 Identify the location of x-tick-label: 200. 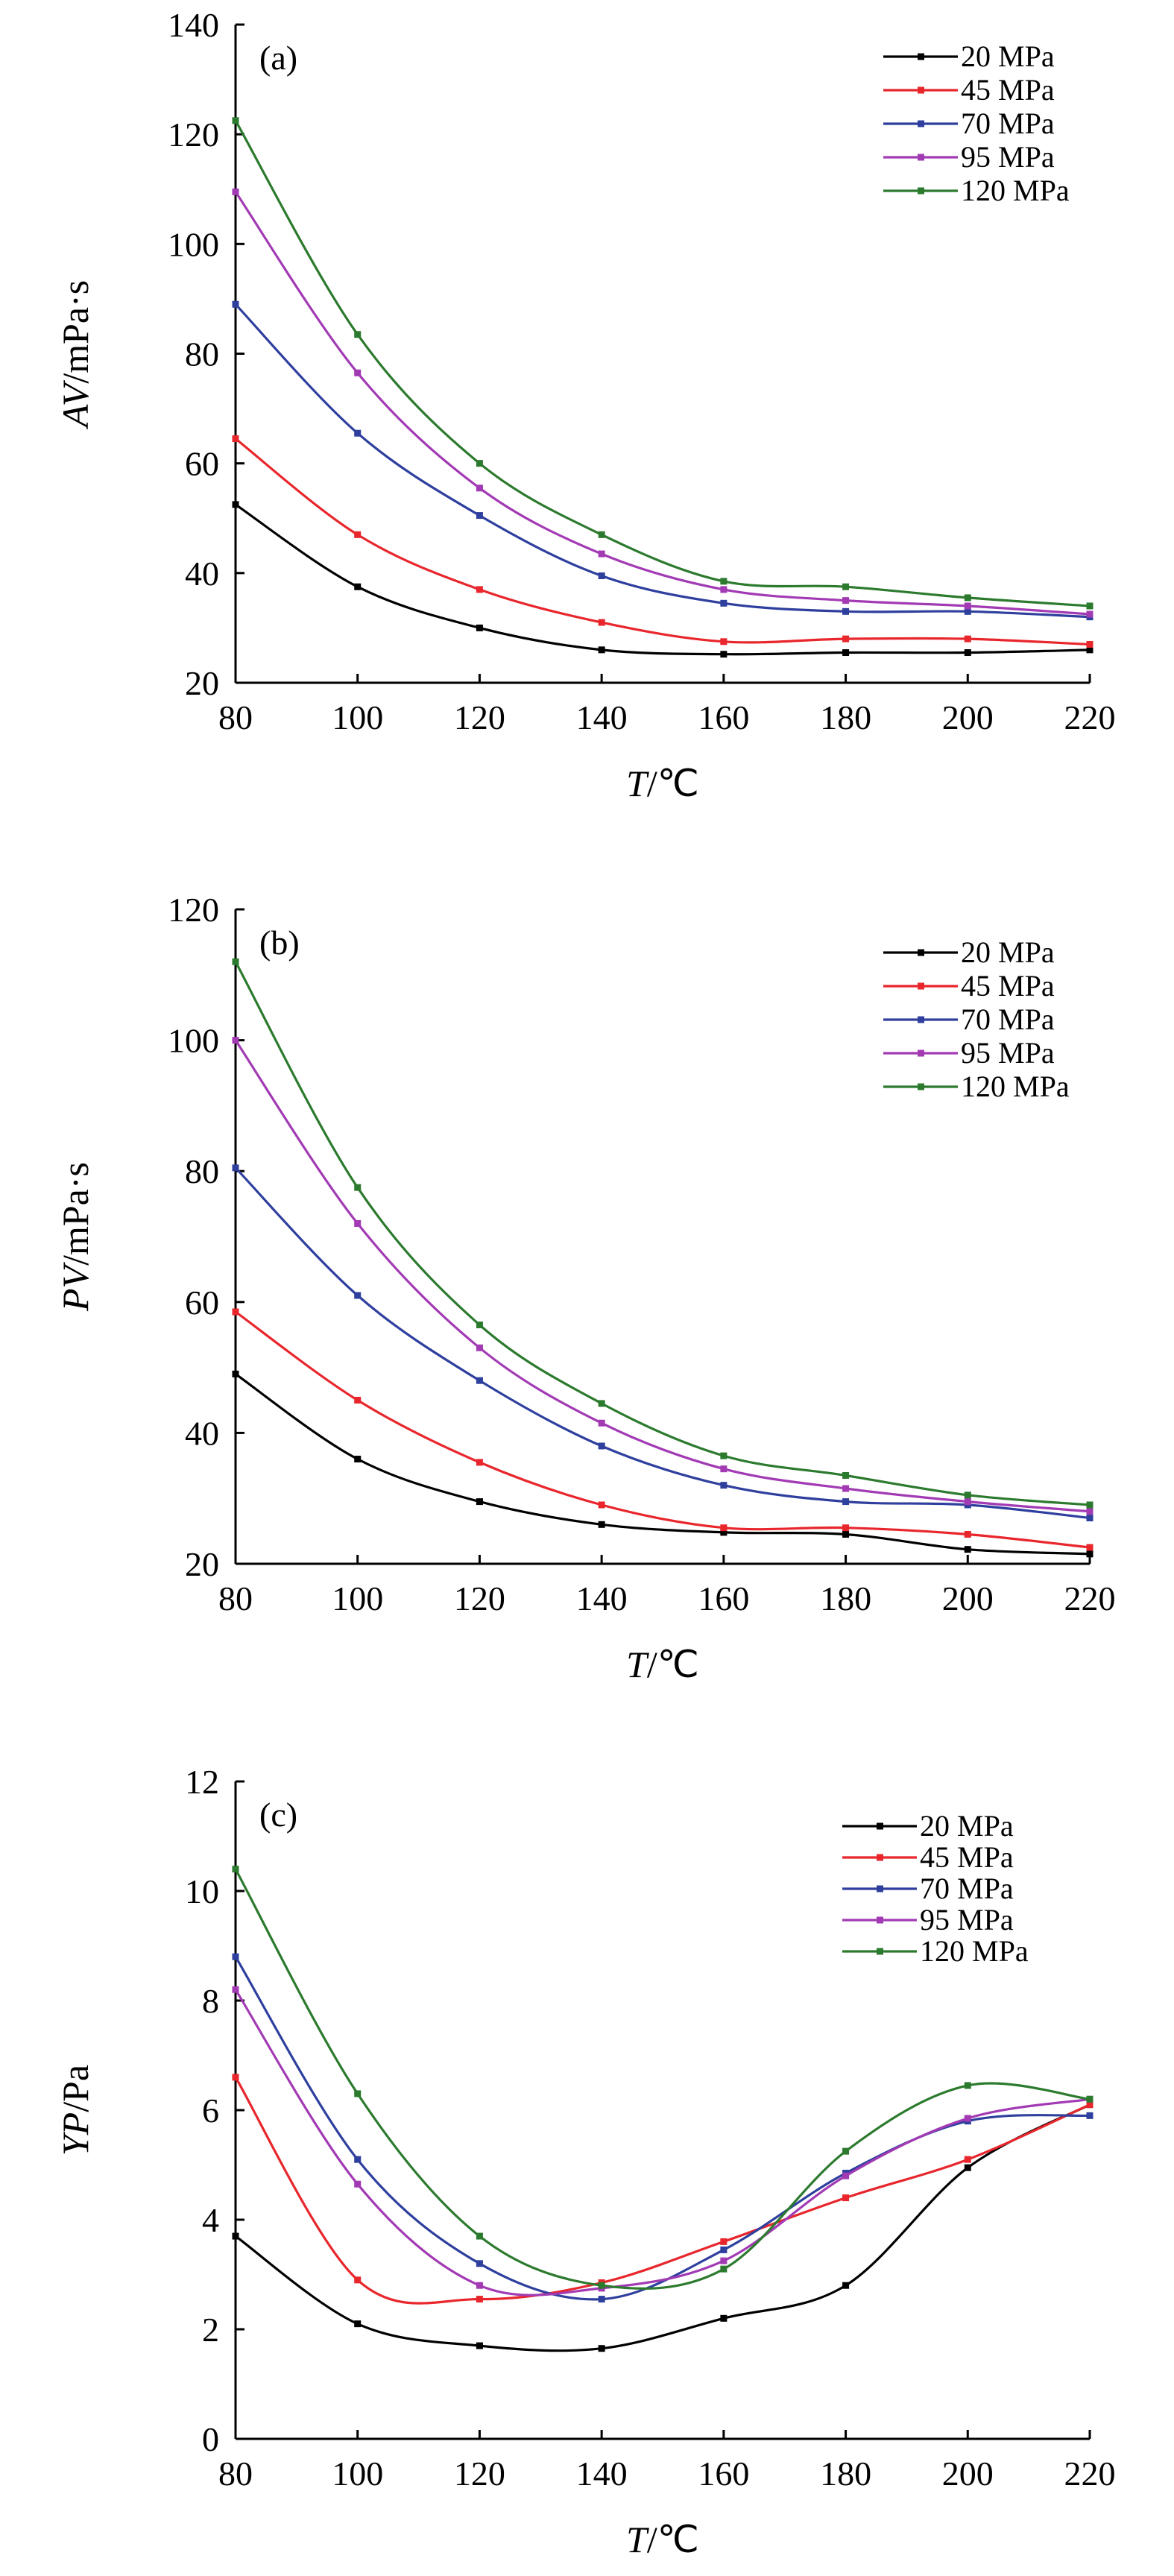
(968, 2474).